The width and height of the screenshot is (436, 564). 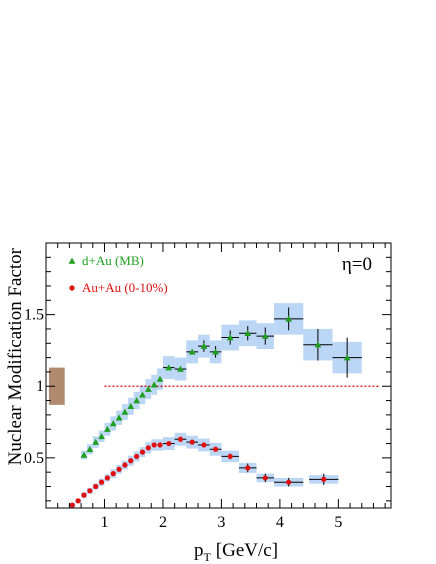 What do you see at coordinates (215, 449) in the screenshot?
I see `marker-s1-p20` at bounding box center [215, 449].